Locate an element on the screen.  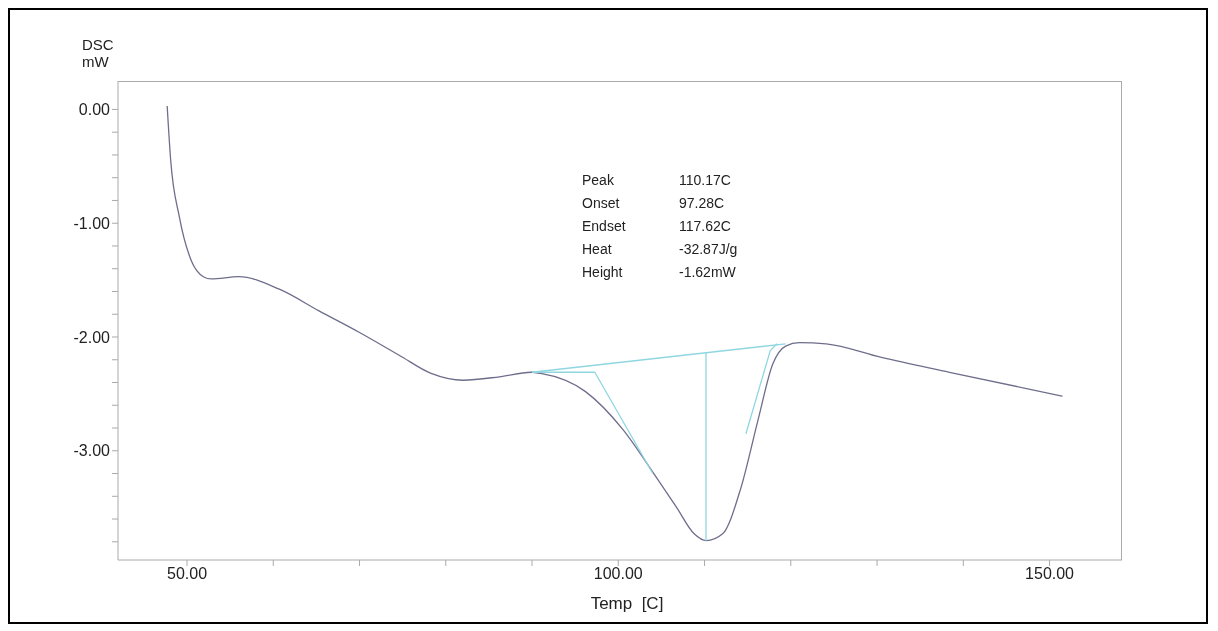
y-tick-label: -1.00 is located at coordinates (92, 223).